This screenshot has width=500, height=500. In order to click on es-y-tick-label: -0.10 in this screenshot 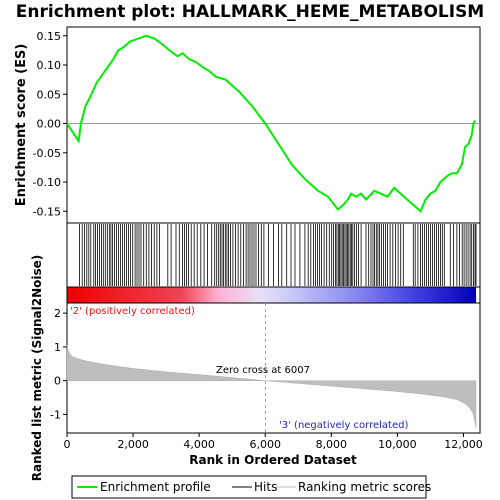, I will do `click(47, 182)`.